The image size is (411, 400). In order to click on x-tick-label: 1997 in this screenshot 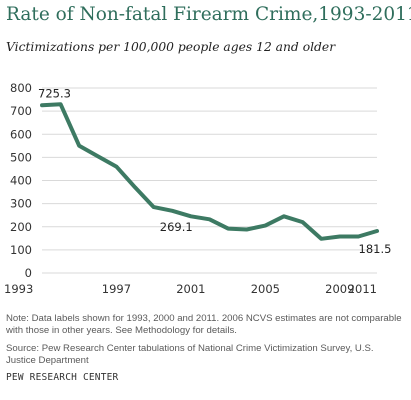, I will do `click(116, 289)`.